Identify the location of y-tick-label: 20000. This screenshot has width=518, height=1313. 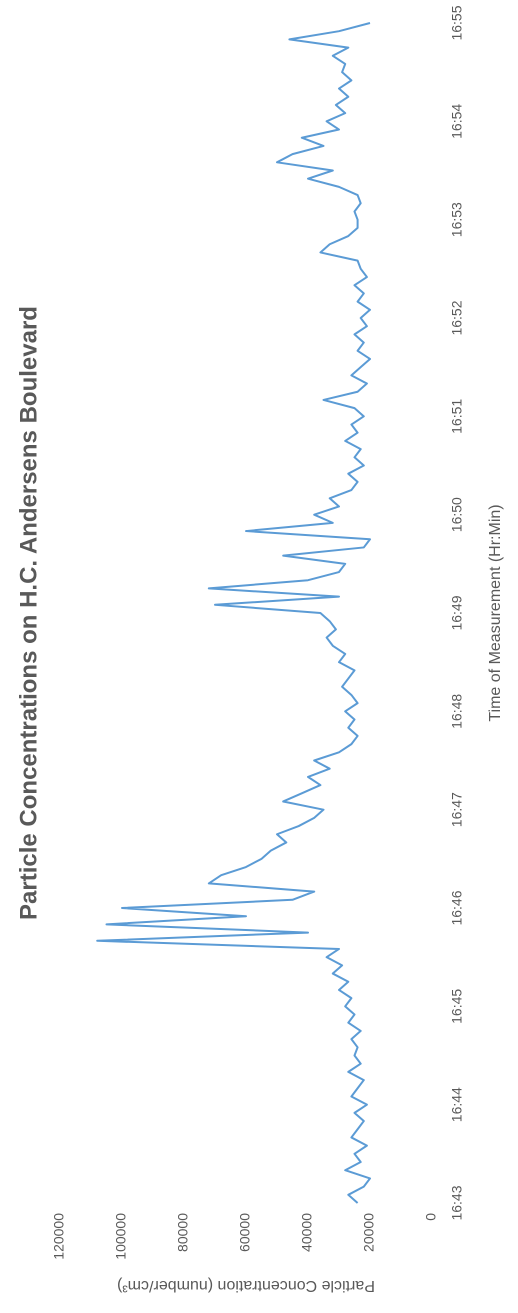
(369, 1232).